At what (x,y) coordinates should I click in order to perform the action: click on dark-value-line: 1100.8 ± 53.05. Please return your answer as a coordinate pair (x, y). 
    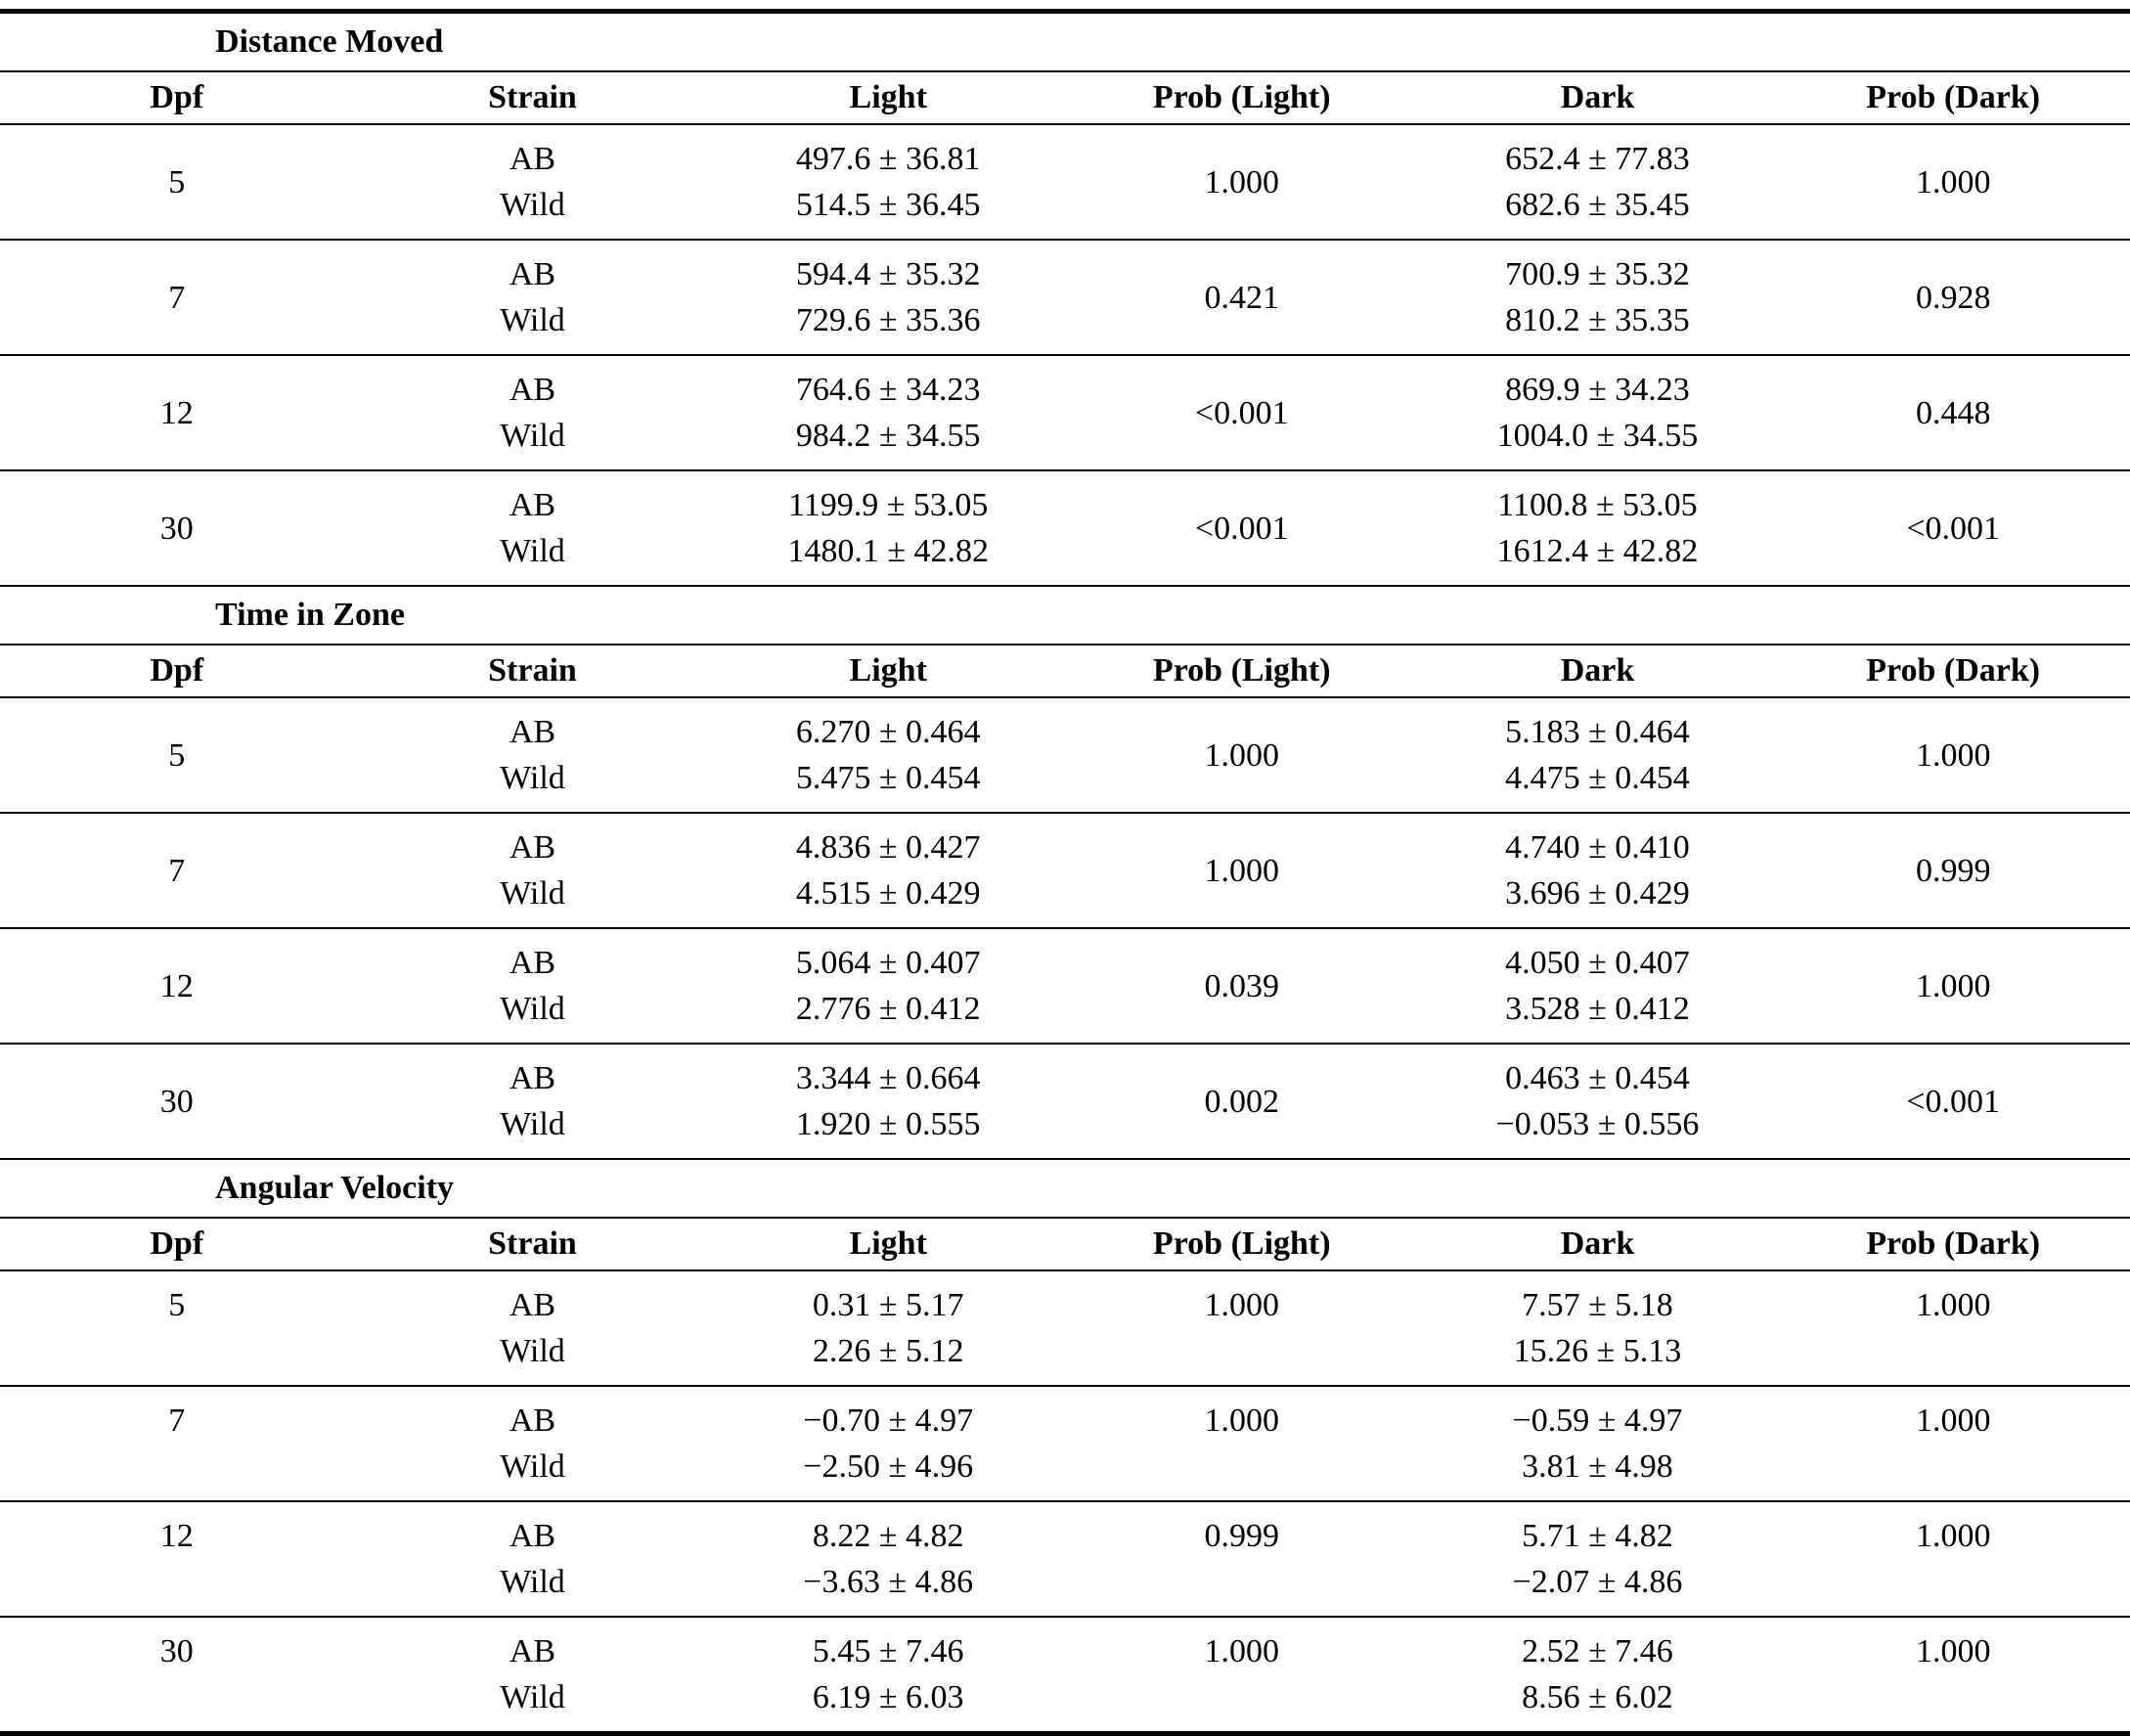
    Looking at the image, I should click on (1597, 505).